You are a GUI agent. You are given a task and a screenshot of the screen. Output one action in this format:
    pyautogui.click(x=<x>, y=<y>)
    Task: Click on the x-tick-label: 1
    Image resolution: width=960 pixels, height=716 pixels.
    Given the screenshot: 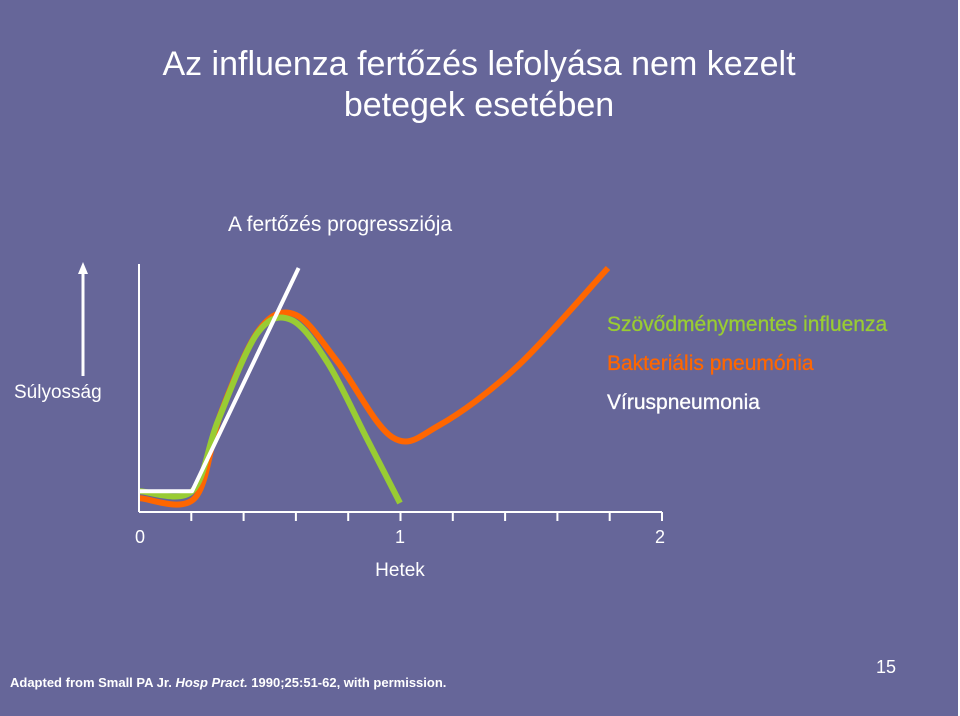 What is the action you would take?
    pyautogui.click(x=400, y=537)
    